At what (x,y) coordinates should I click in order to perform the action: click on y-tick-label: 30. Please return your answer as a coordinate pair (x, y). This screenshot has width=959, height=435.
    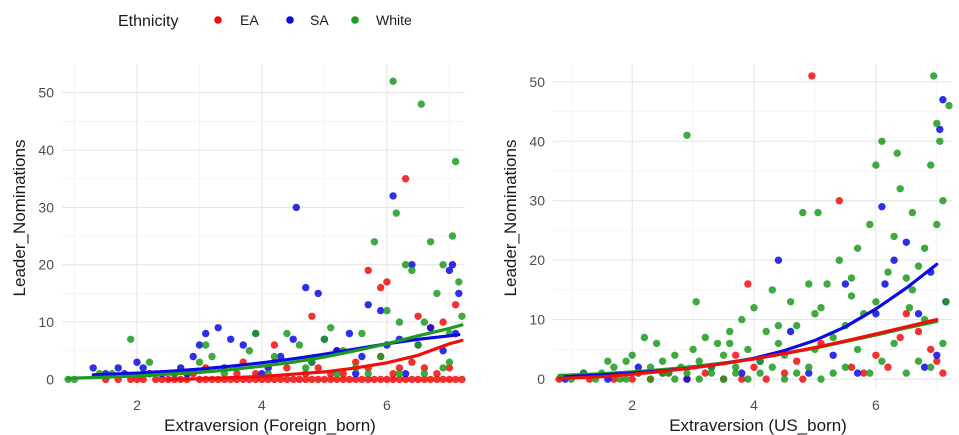
    Looking at the image, I should click on (46, 207).